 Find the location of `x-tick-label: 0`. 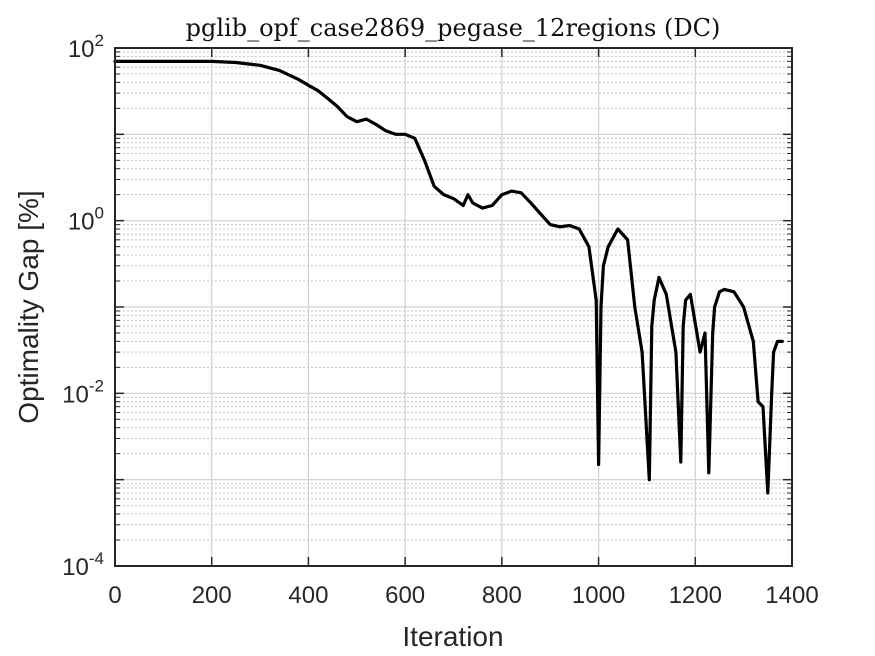

x-tick-label: 0 is located at coordinates (114, 595).